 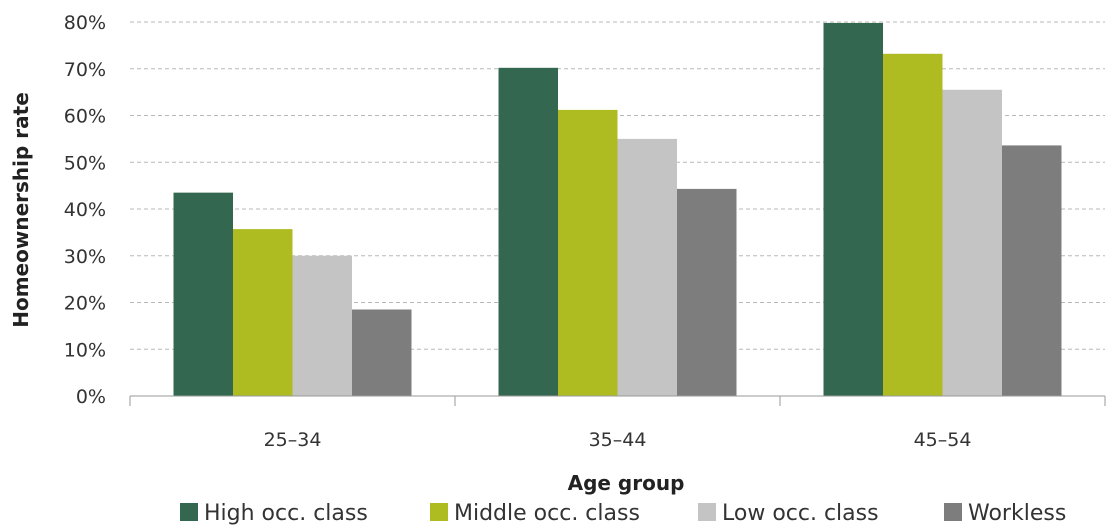 I want to click on y-tick-label: 70%, so click(x=85, y=70).